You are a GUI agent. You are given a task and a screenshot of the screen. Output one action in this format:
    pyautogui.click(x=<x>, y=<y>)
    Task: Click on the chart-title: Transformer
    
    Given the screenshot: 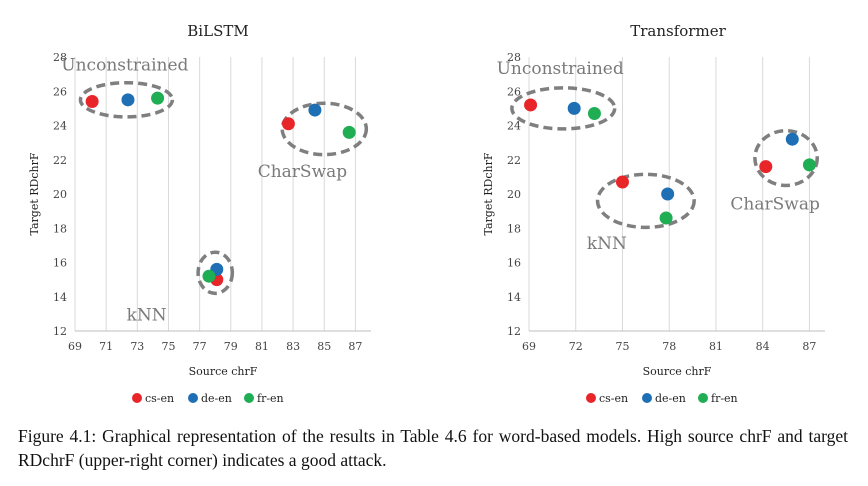 What is the action you would take?
    pyautogui.click(x=678, y=31)
    